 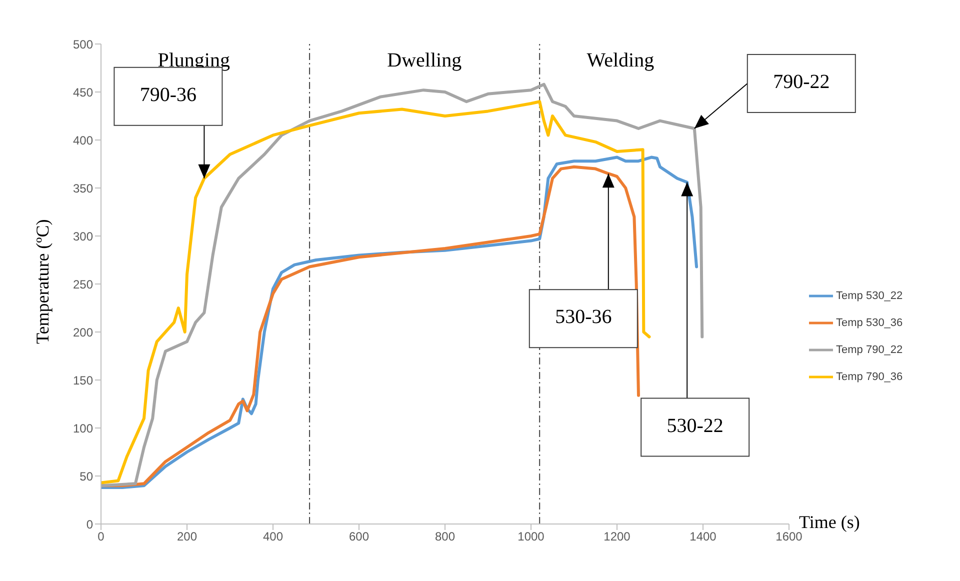 What do you see at coordinates (359, 537) in the screenshot?
I see `x-tick-label: 600` at bounding box center [359, 537].